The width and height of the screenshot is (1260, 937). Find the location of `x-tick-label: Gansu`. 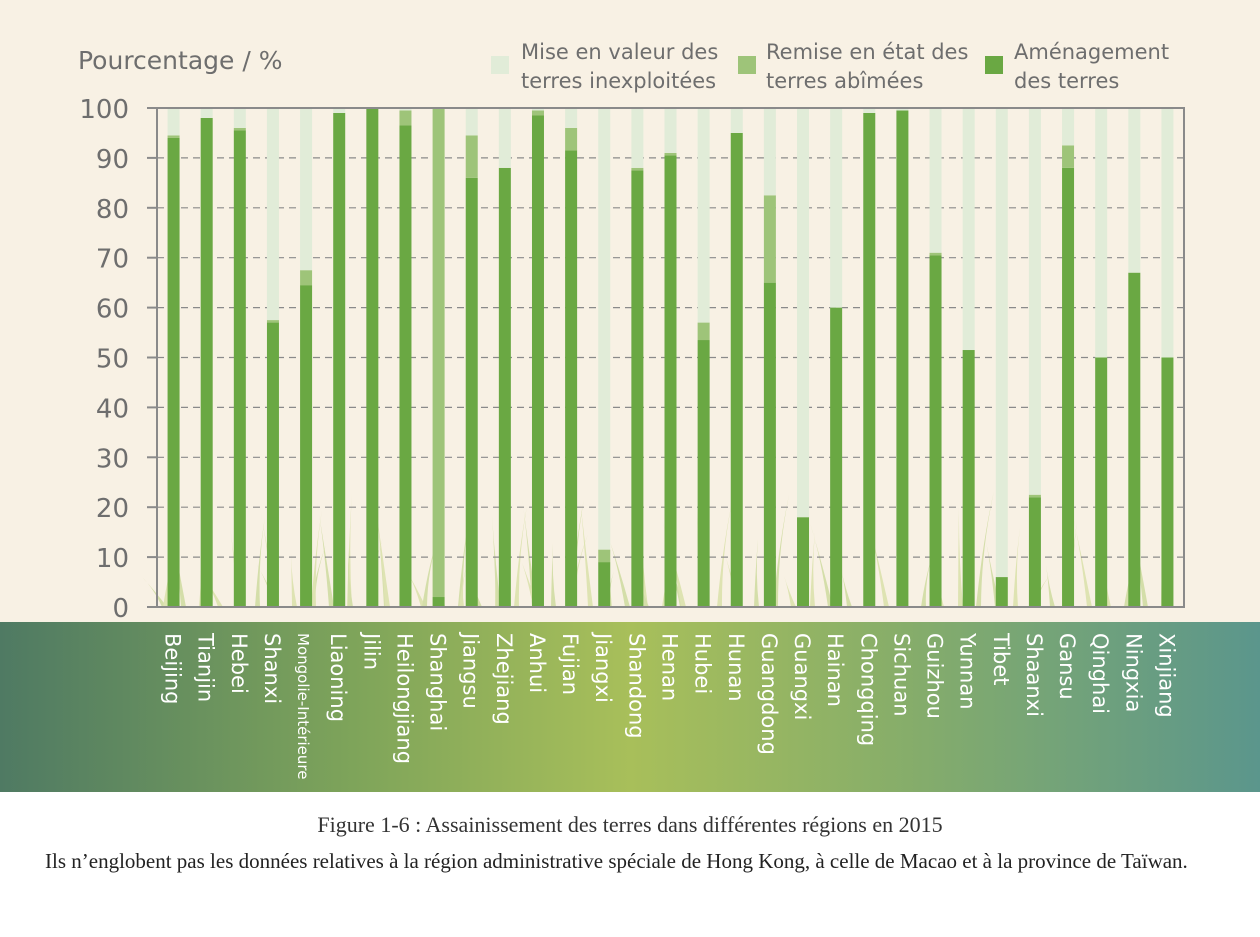

x-tick-label: Gansu is located at coordinates (1067, 666).